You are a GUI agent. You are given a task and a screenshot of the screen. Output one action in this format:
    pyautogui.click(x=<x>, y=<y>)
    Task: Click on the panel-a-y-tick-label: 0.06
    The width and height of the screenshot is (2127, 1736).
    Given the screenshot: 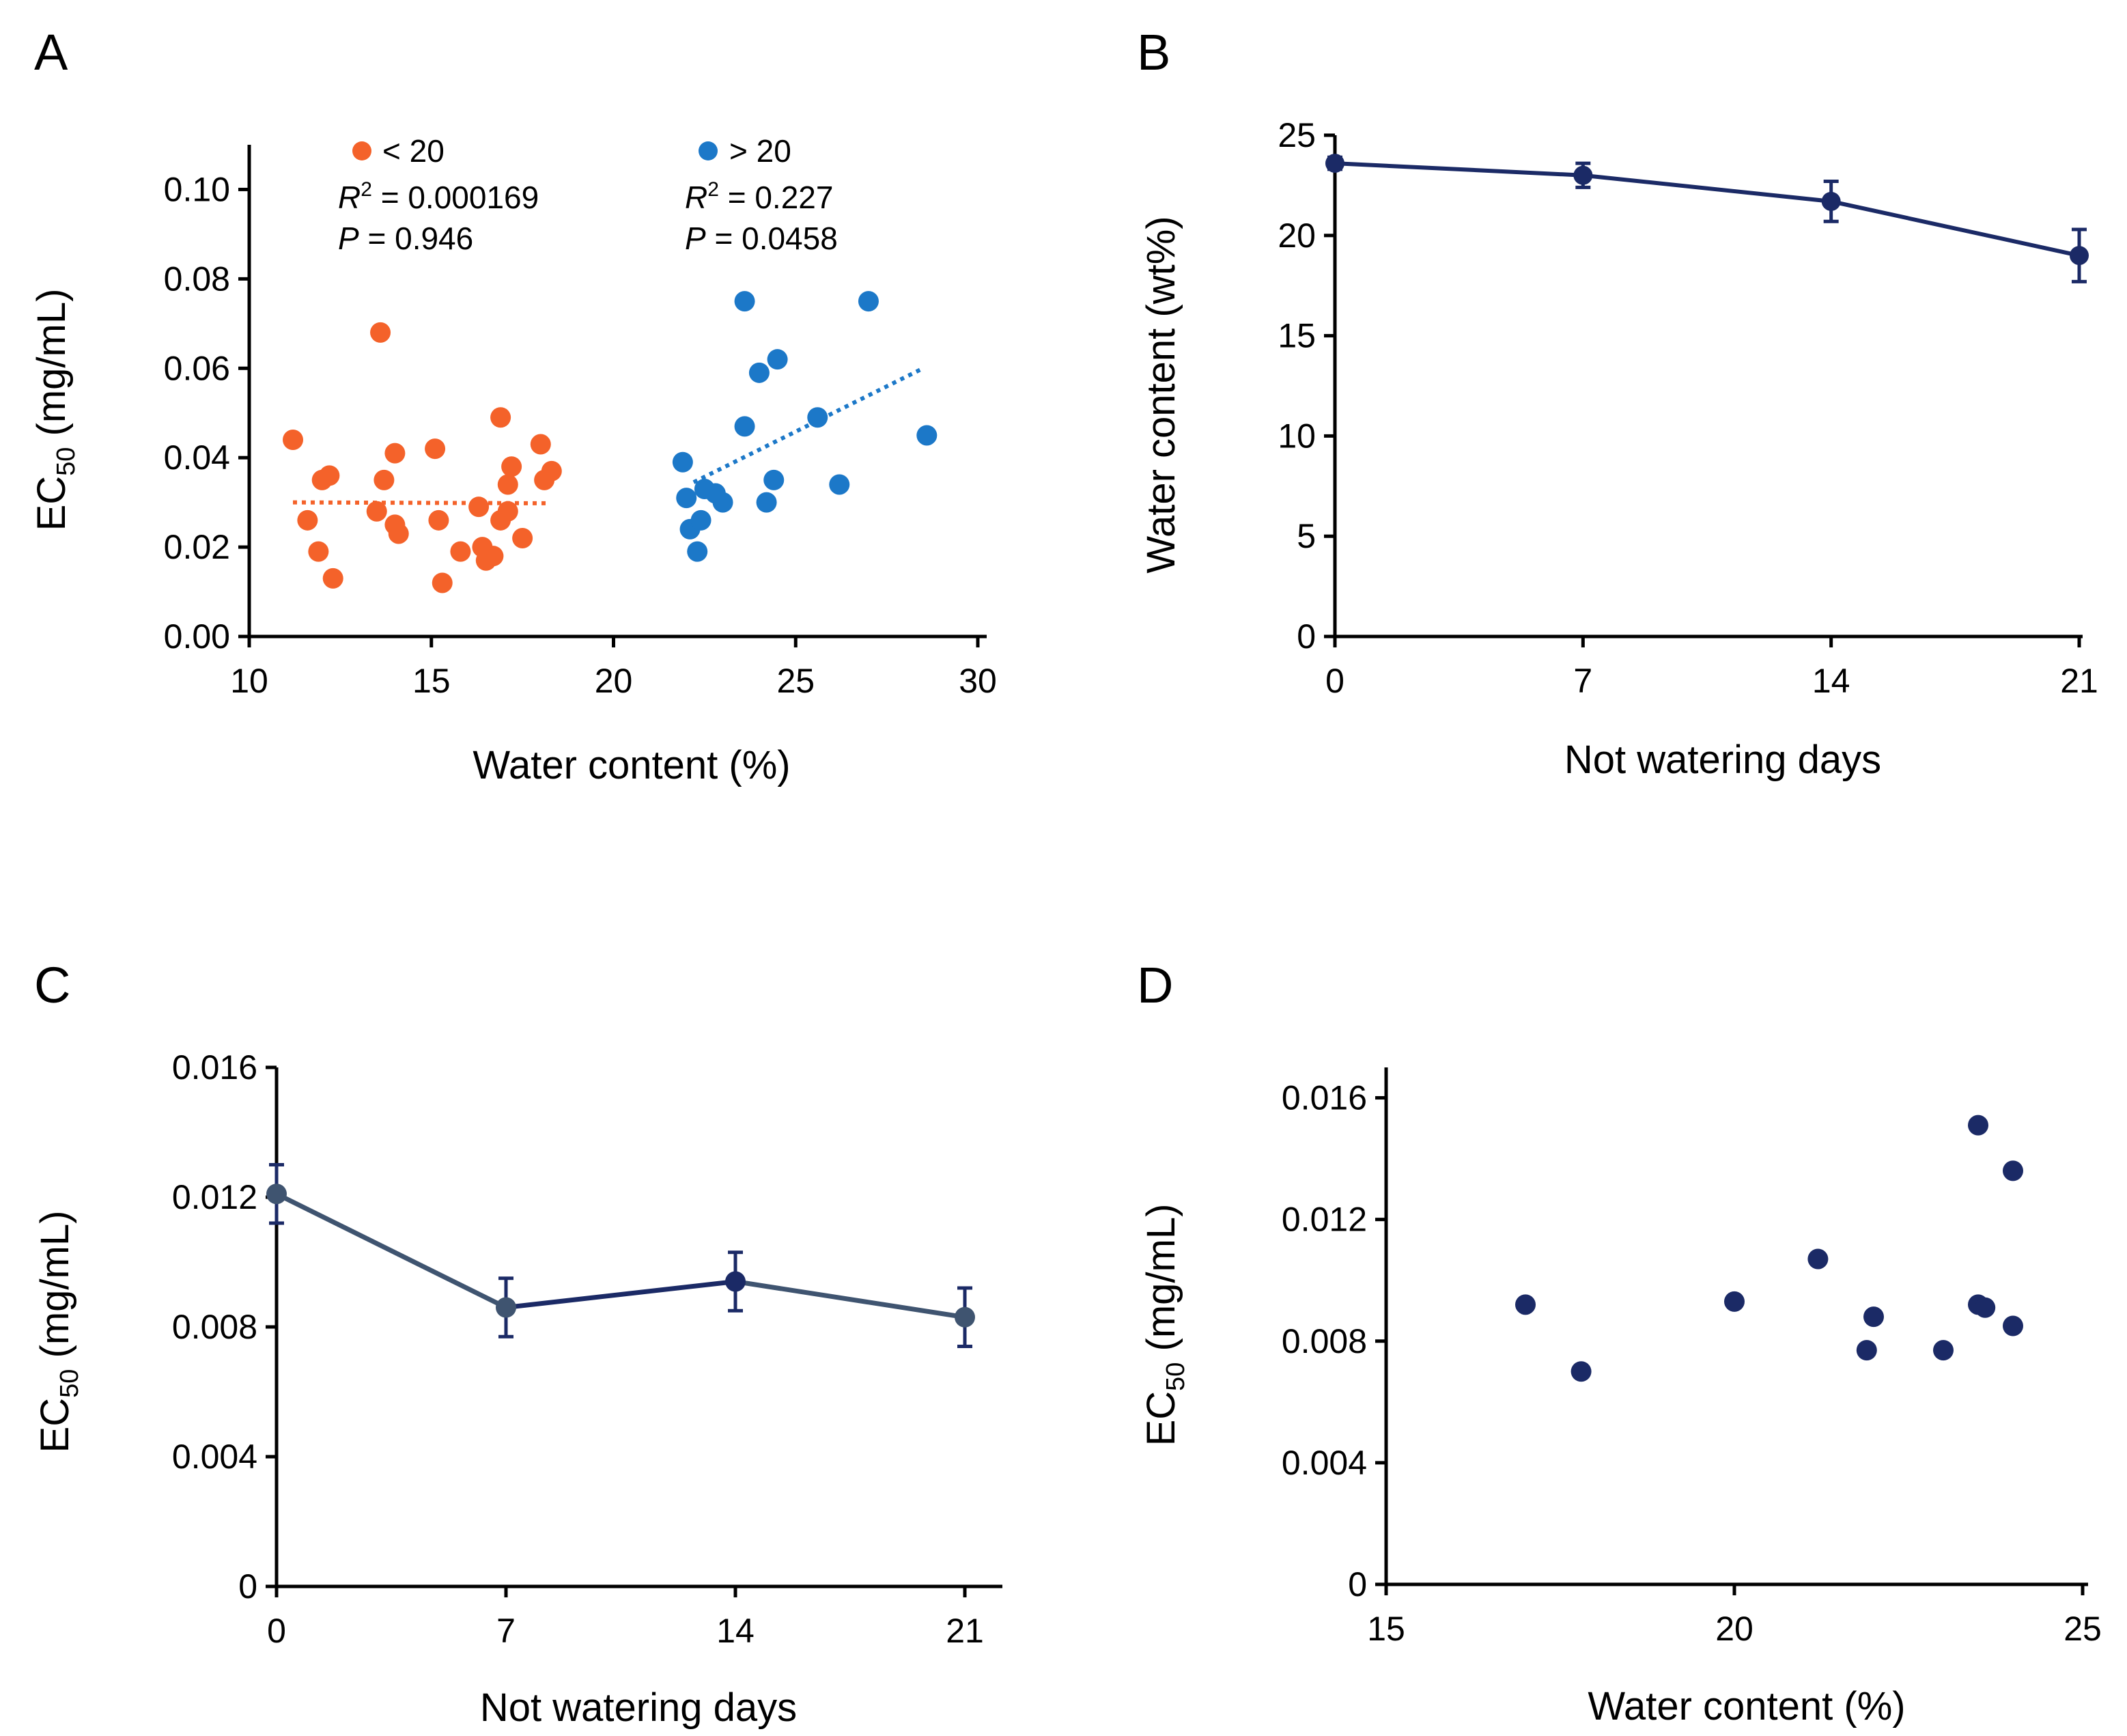 What is the action you would take?
    pyautogui.click(x=197, y=368)
    